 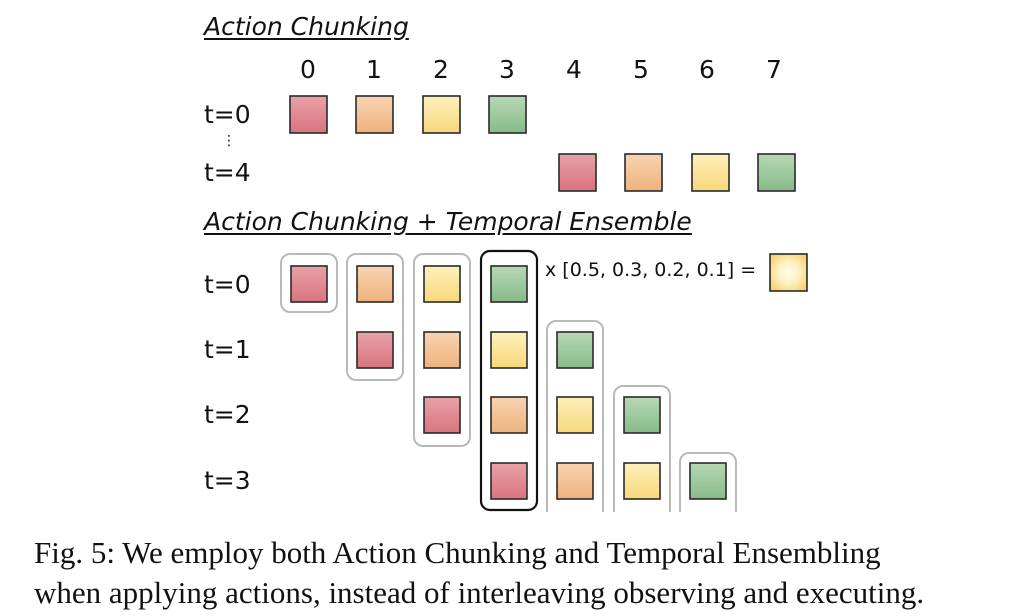 I want to click on row-label-t3: t=3, so click(x=227, y=480).